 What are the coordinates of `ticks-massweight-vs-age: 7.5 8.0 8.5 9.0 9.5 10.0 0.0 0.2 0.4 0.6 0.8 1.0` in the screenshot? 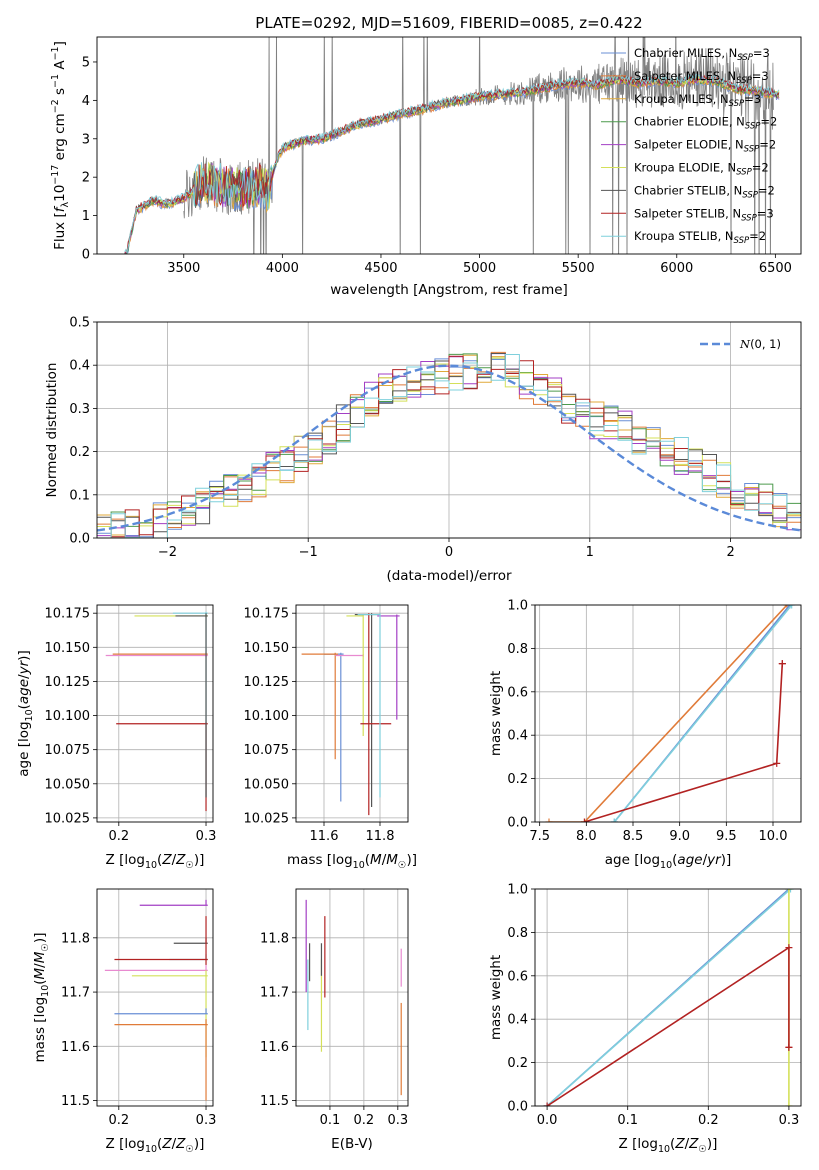 It's located at (647, 722).